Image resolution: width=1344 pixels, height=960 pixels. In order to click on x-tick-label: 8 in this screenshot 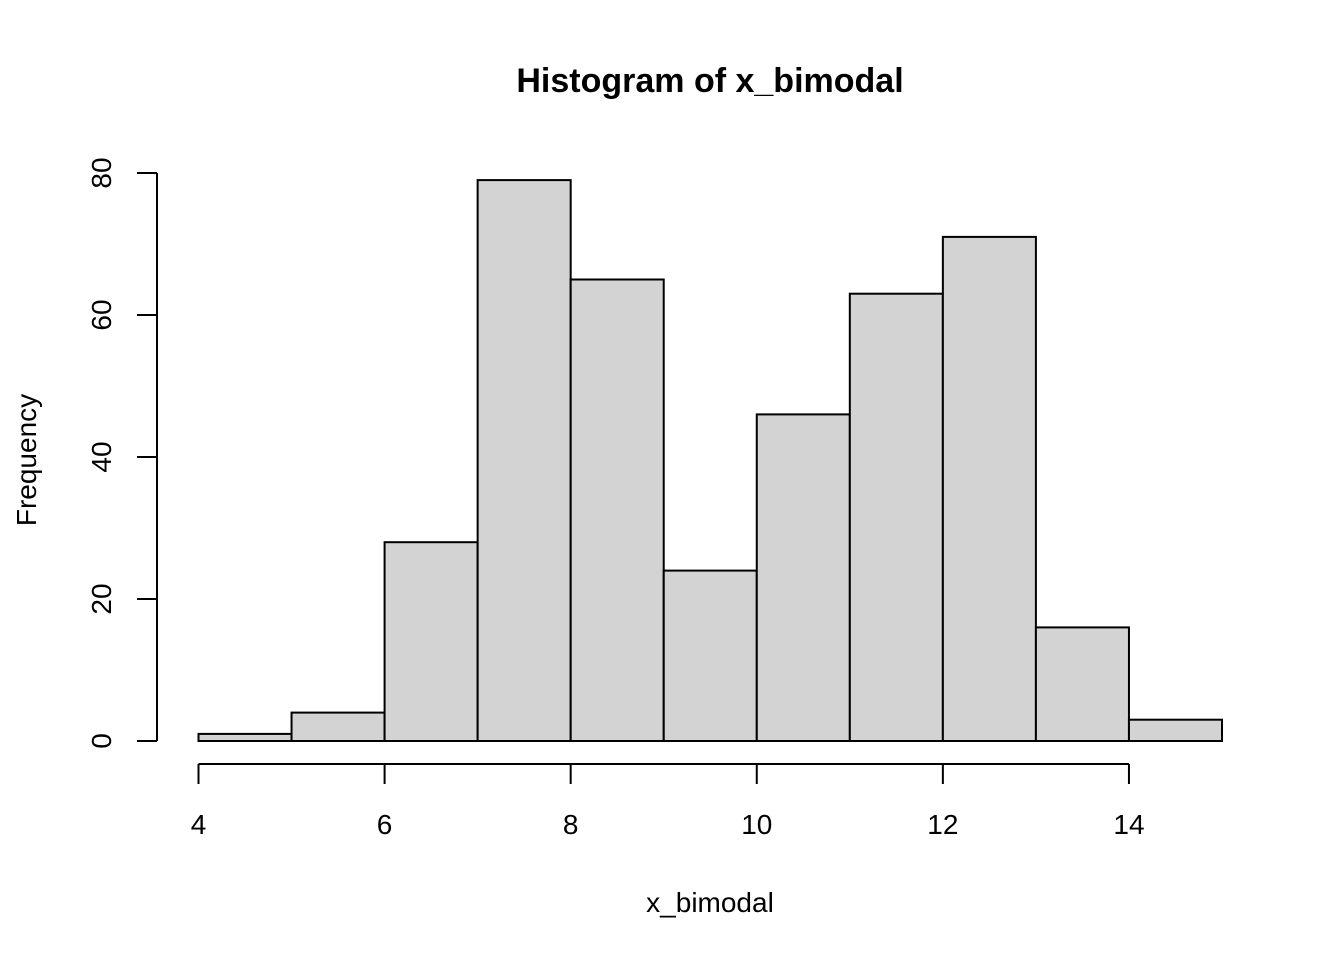, I will do `click(571, 824)`.